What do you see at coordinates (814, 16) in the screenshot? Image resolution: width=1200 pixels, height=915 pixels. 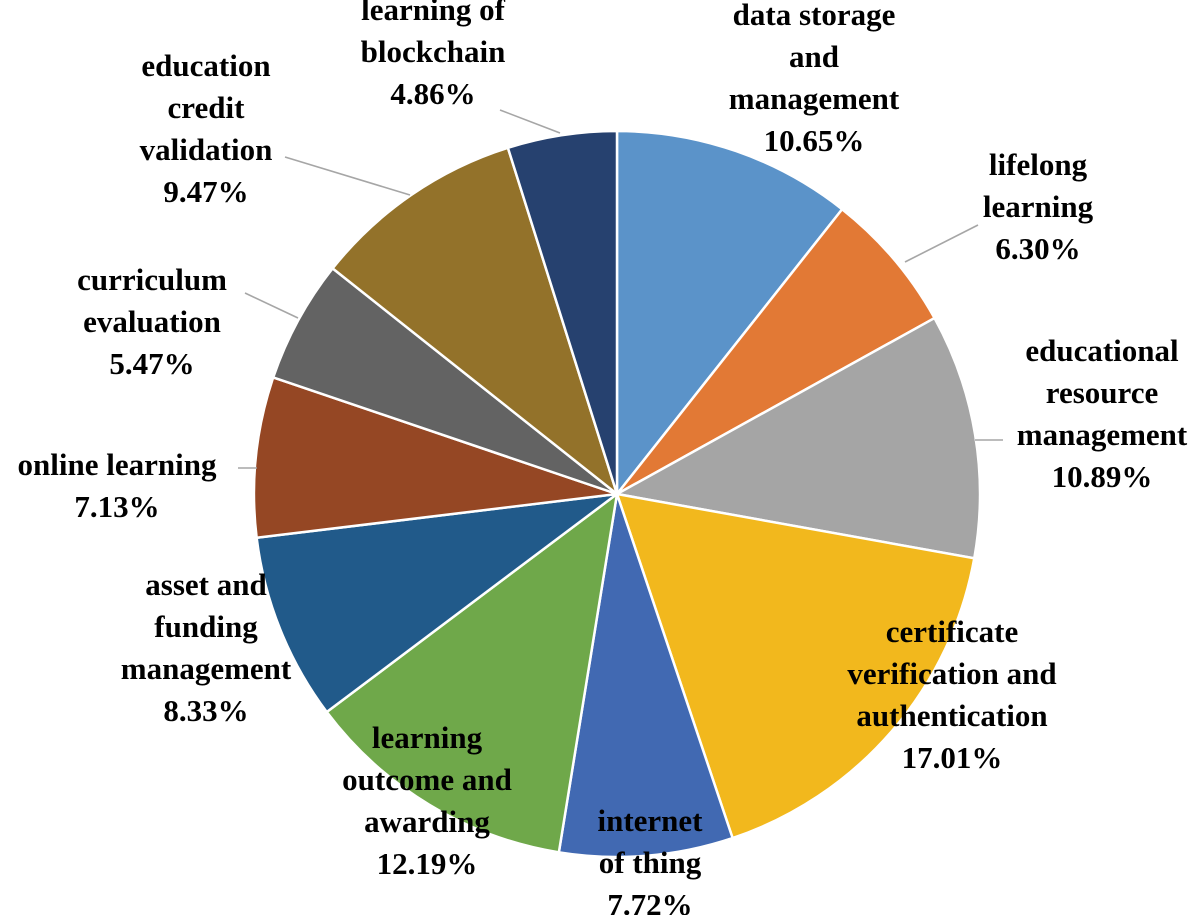 I see `slice-name-line: data storage` at bounding box center [814, 16].